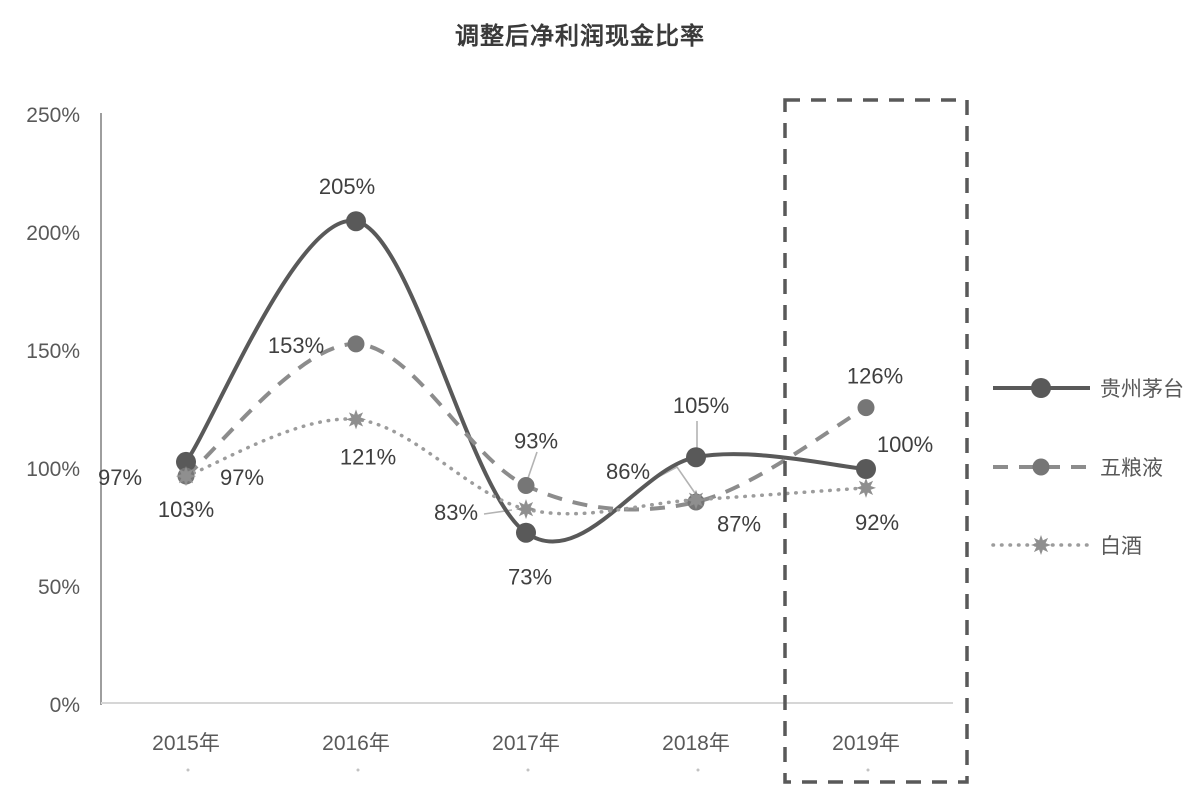 The height and width of the screenshot is (804, 1203). Describe the element at coordinates (536, 441) in the screenshot. I see `data-point-label: 93%` at that location.